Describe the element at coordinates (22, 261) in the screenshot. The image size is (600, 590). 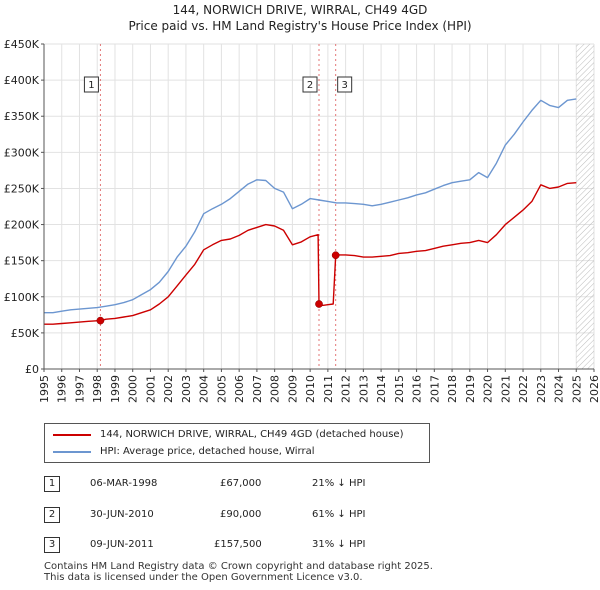
I see `y-tick-label: £150K` at that location.